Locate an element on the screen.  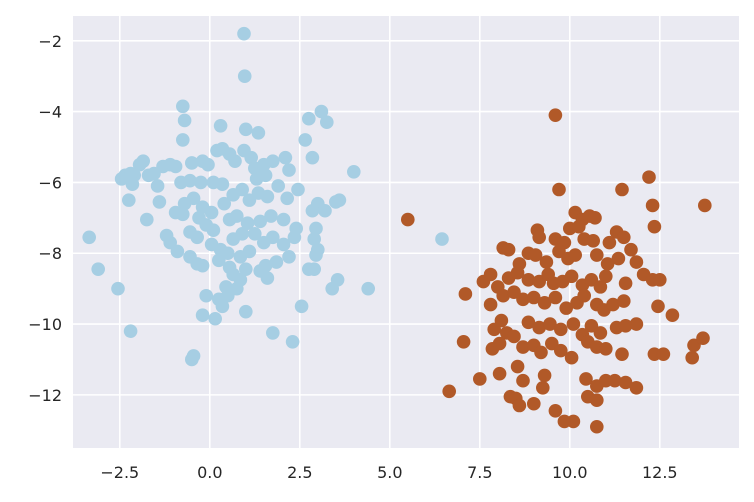
x-axis-tick-labels: −2.5 0.0 2.5 5.0 7.5 10.0 12.5 is located at coordinates (388, 472).